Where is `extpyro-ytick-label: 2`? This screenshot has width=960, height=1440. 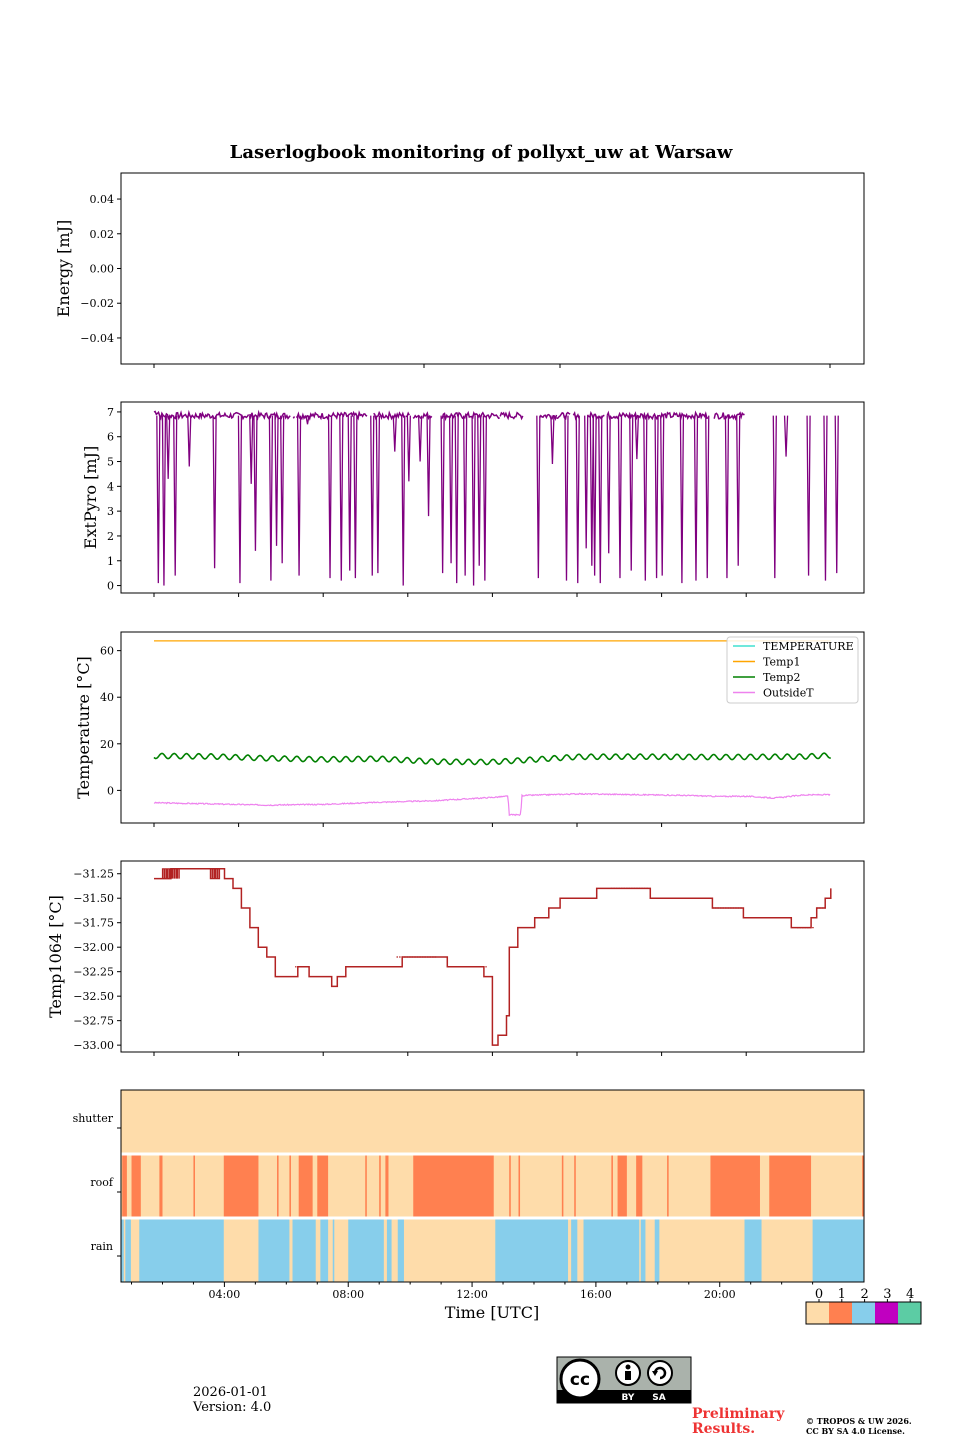
extpyro-ytick-label: 2 is located at coordinates (110, 536).